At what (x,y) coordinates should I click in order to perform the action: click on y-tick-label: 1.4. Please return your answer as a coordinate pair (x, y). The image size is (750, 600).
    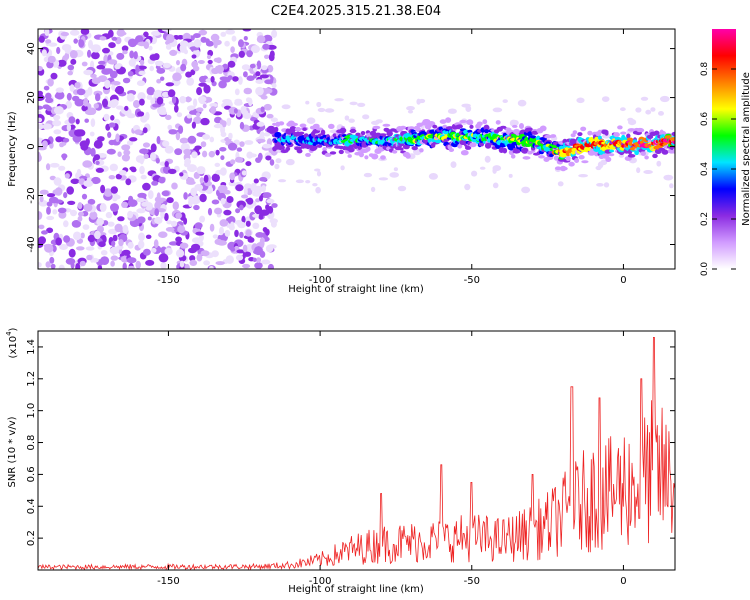
    Looking at the image, I should click on (31, 347).